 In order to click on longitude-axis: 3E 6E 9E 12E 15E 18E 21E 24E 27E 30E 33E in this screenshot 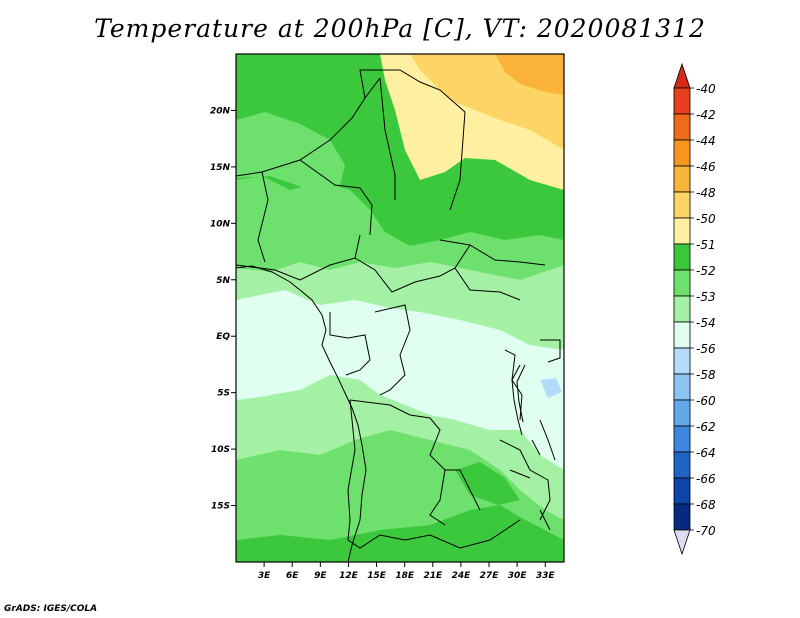, I will do `click(407, 571)`.